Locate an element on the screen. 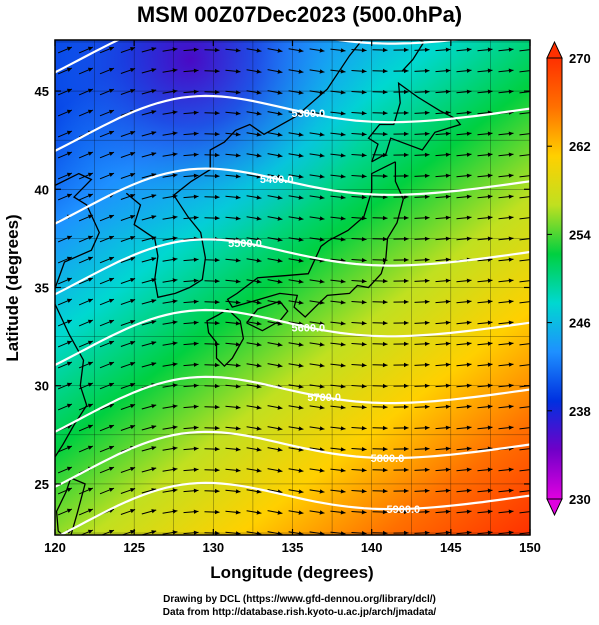  contour-label: 5400.0 is located at coordinates (277, 180).